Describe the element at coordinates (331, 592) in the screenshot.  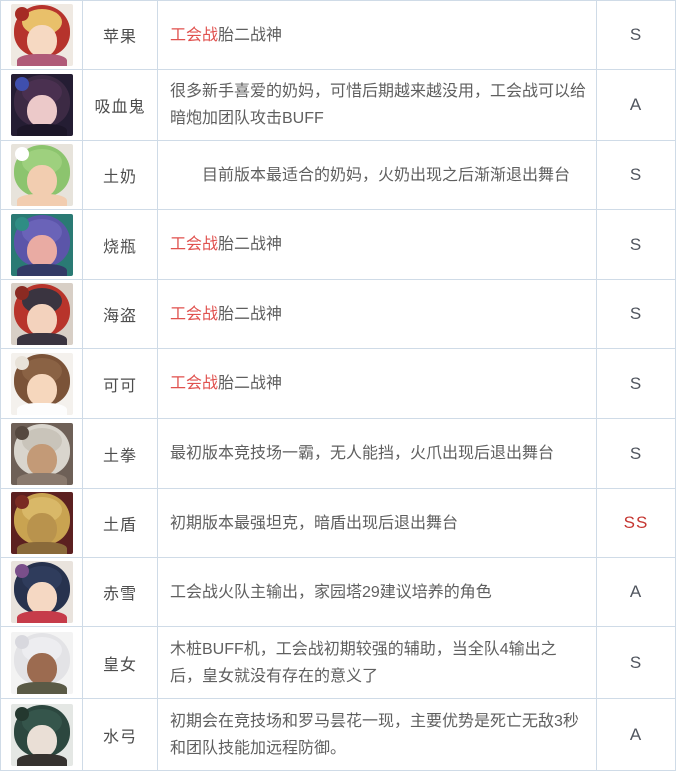
I see `description-text: 工会战火队主输出，家园塔29建议培养的角色` at that location.